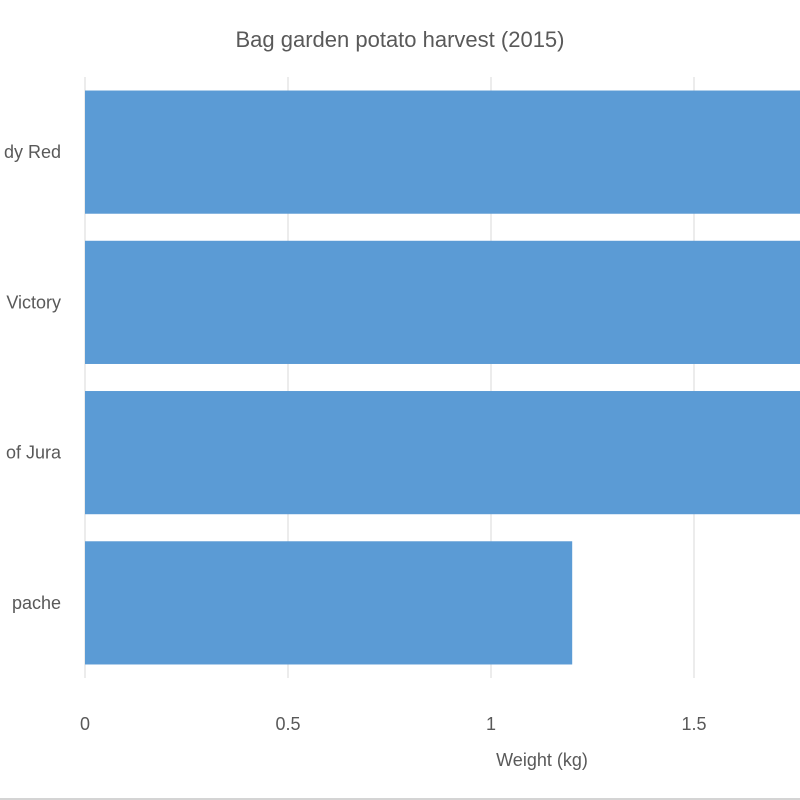 This screenshot has height=800, width=800. I want to click on x-tick-labels: 00.511.522.533., so click(393, 724).